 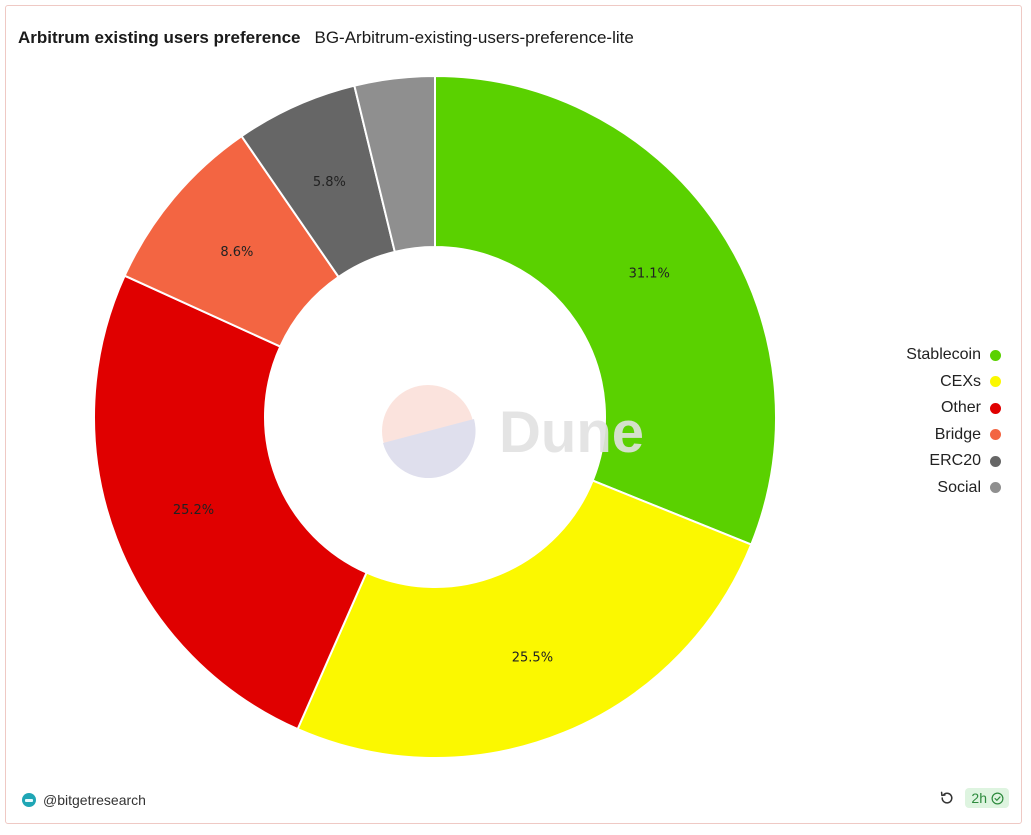 What do you see at coordinates (947, 798) in the screenshot?
I see `refresh-icon` at bounding box center [947, 798].